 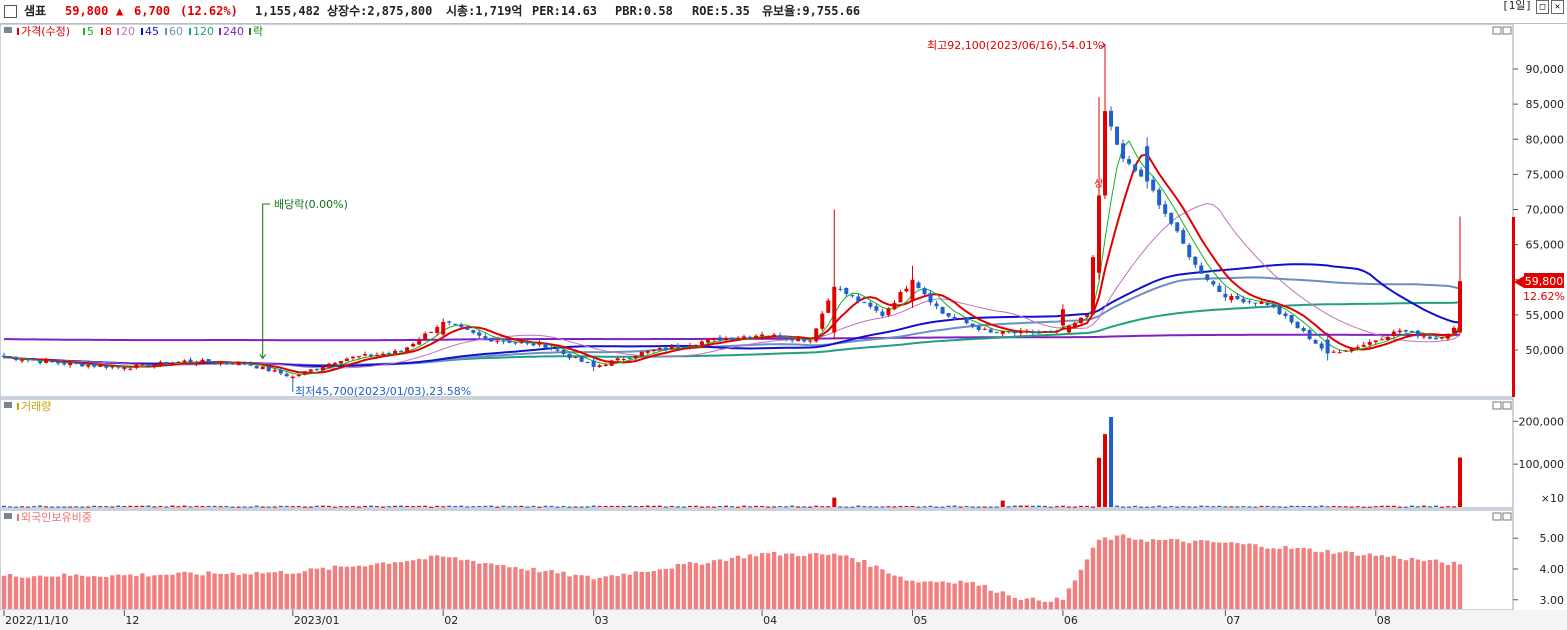 I want to click on select-checkbox, so click(x=10, y=11).